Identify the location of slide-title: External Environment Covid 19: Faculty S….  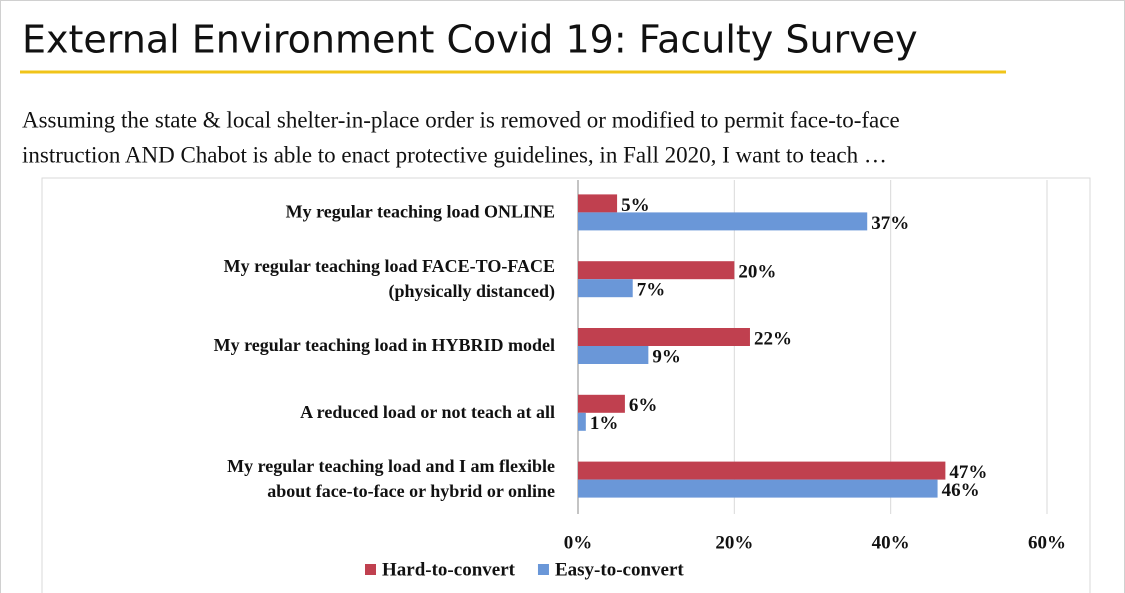
(470, 40).